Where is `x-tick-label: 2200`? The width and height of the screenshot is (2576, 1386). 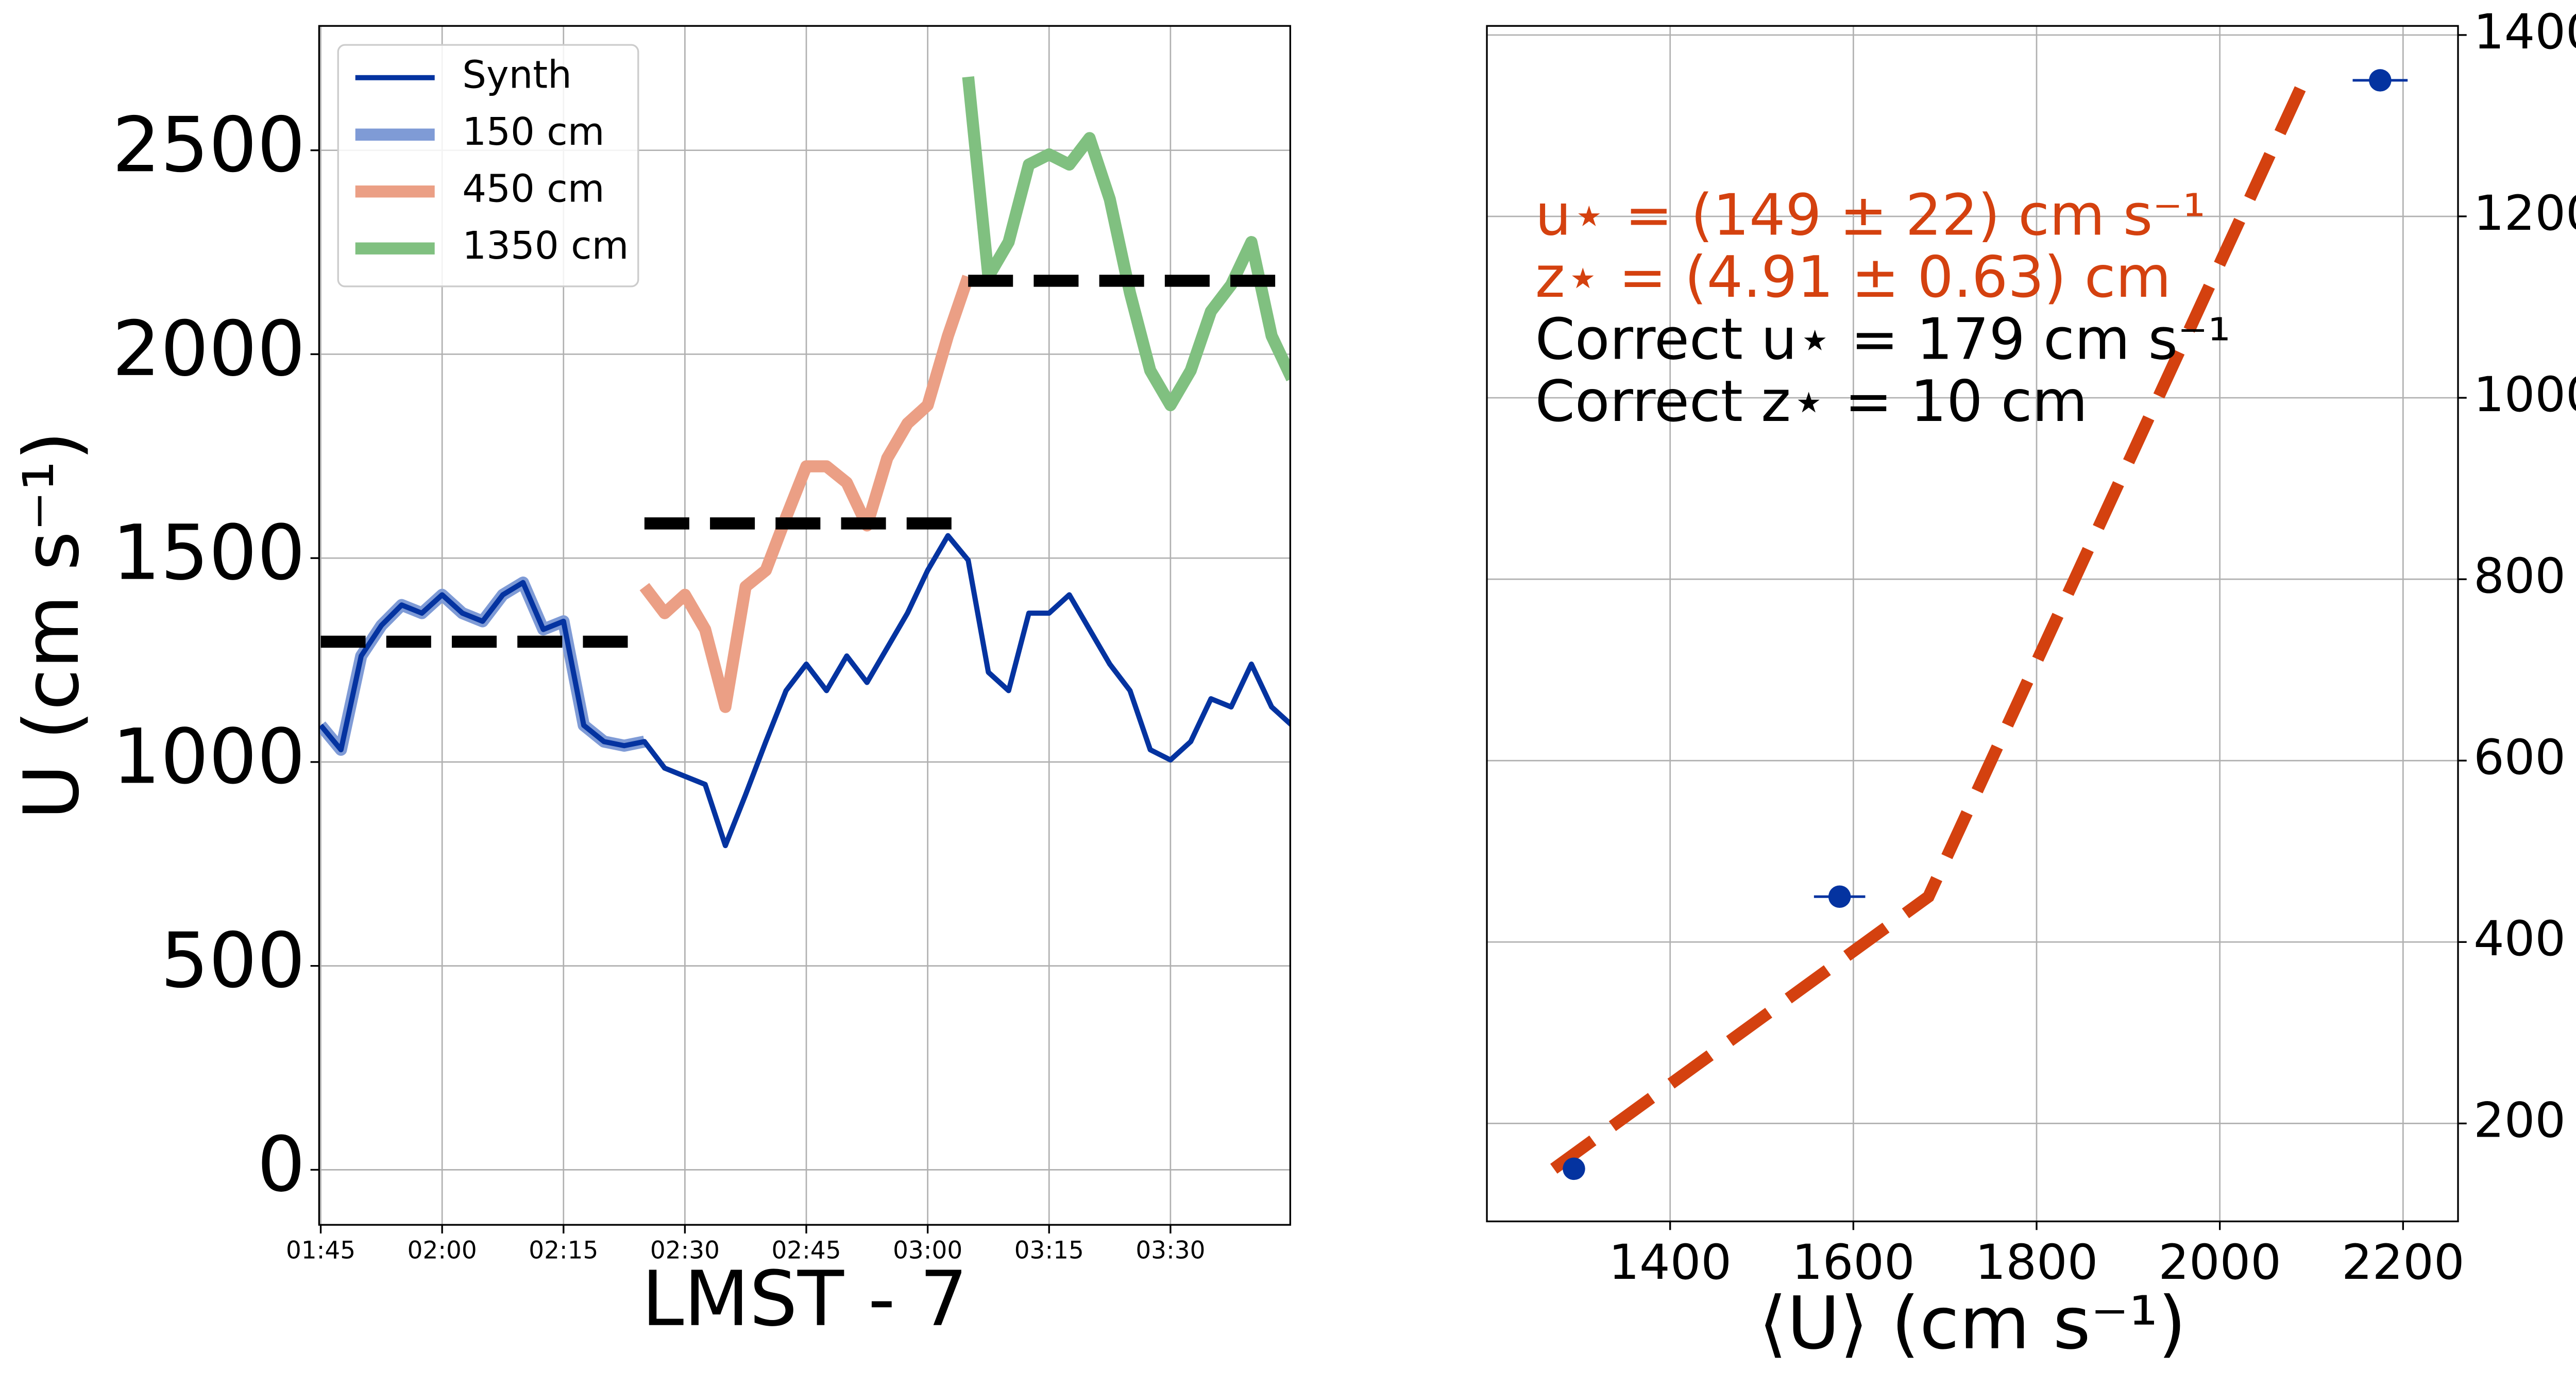
x-tick-label: 2200 is located at coordinates (2403, 1263).